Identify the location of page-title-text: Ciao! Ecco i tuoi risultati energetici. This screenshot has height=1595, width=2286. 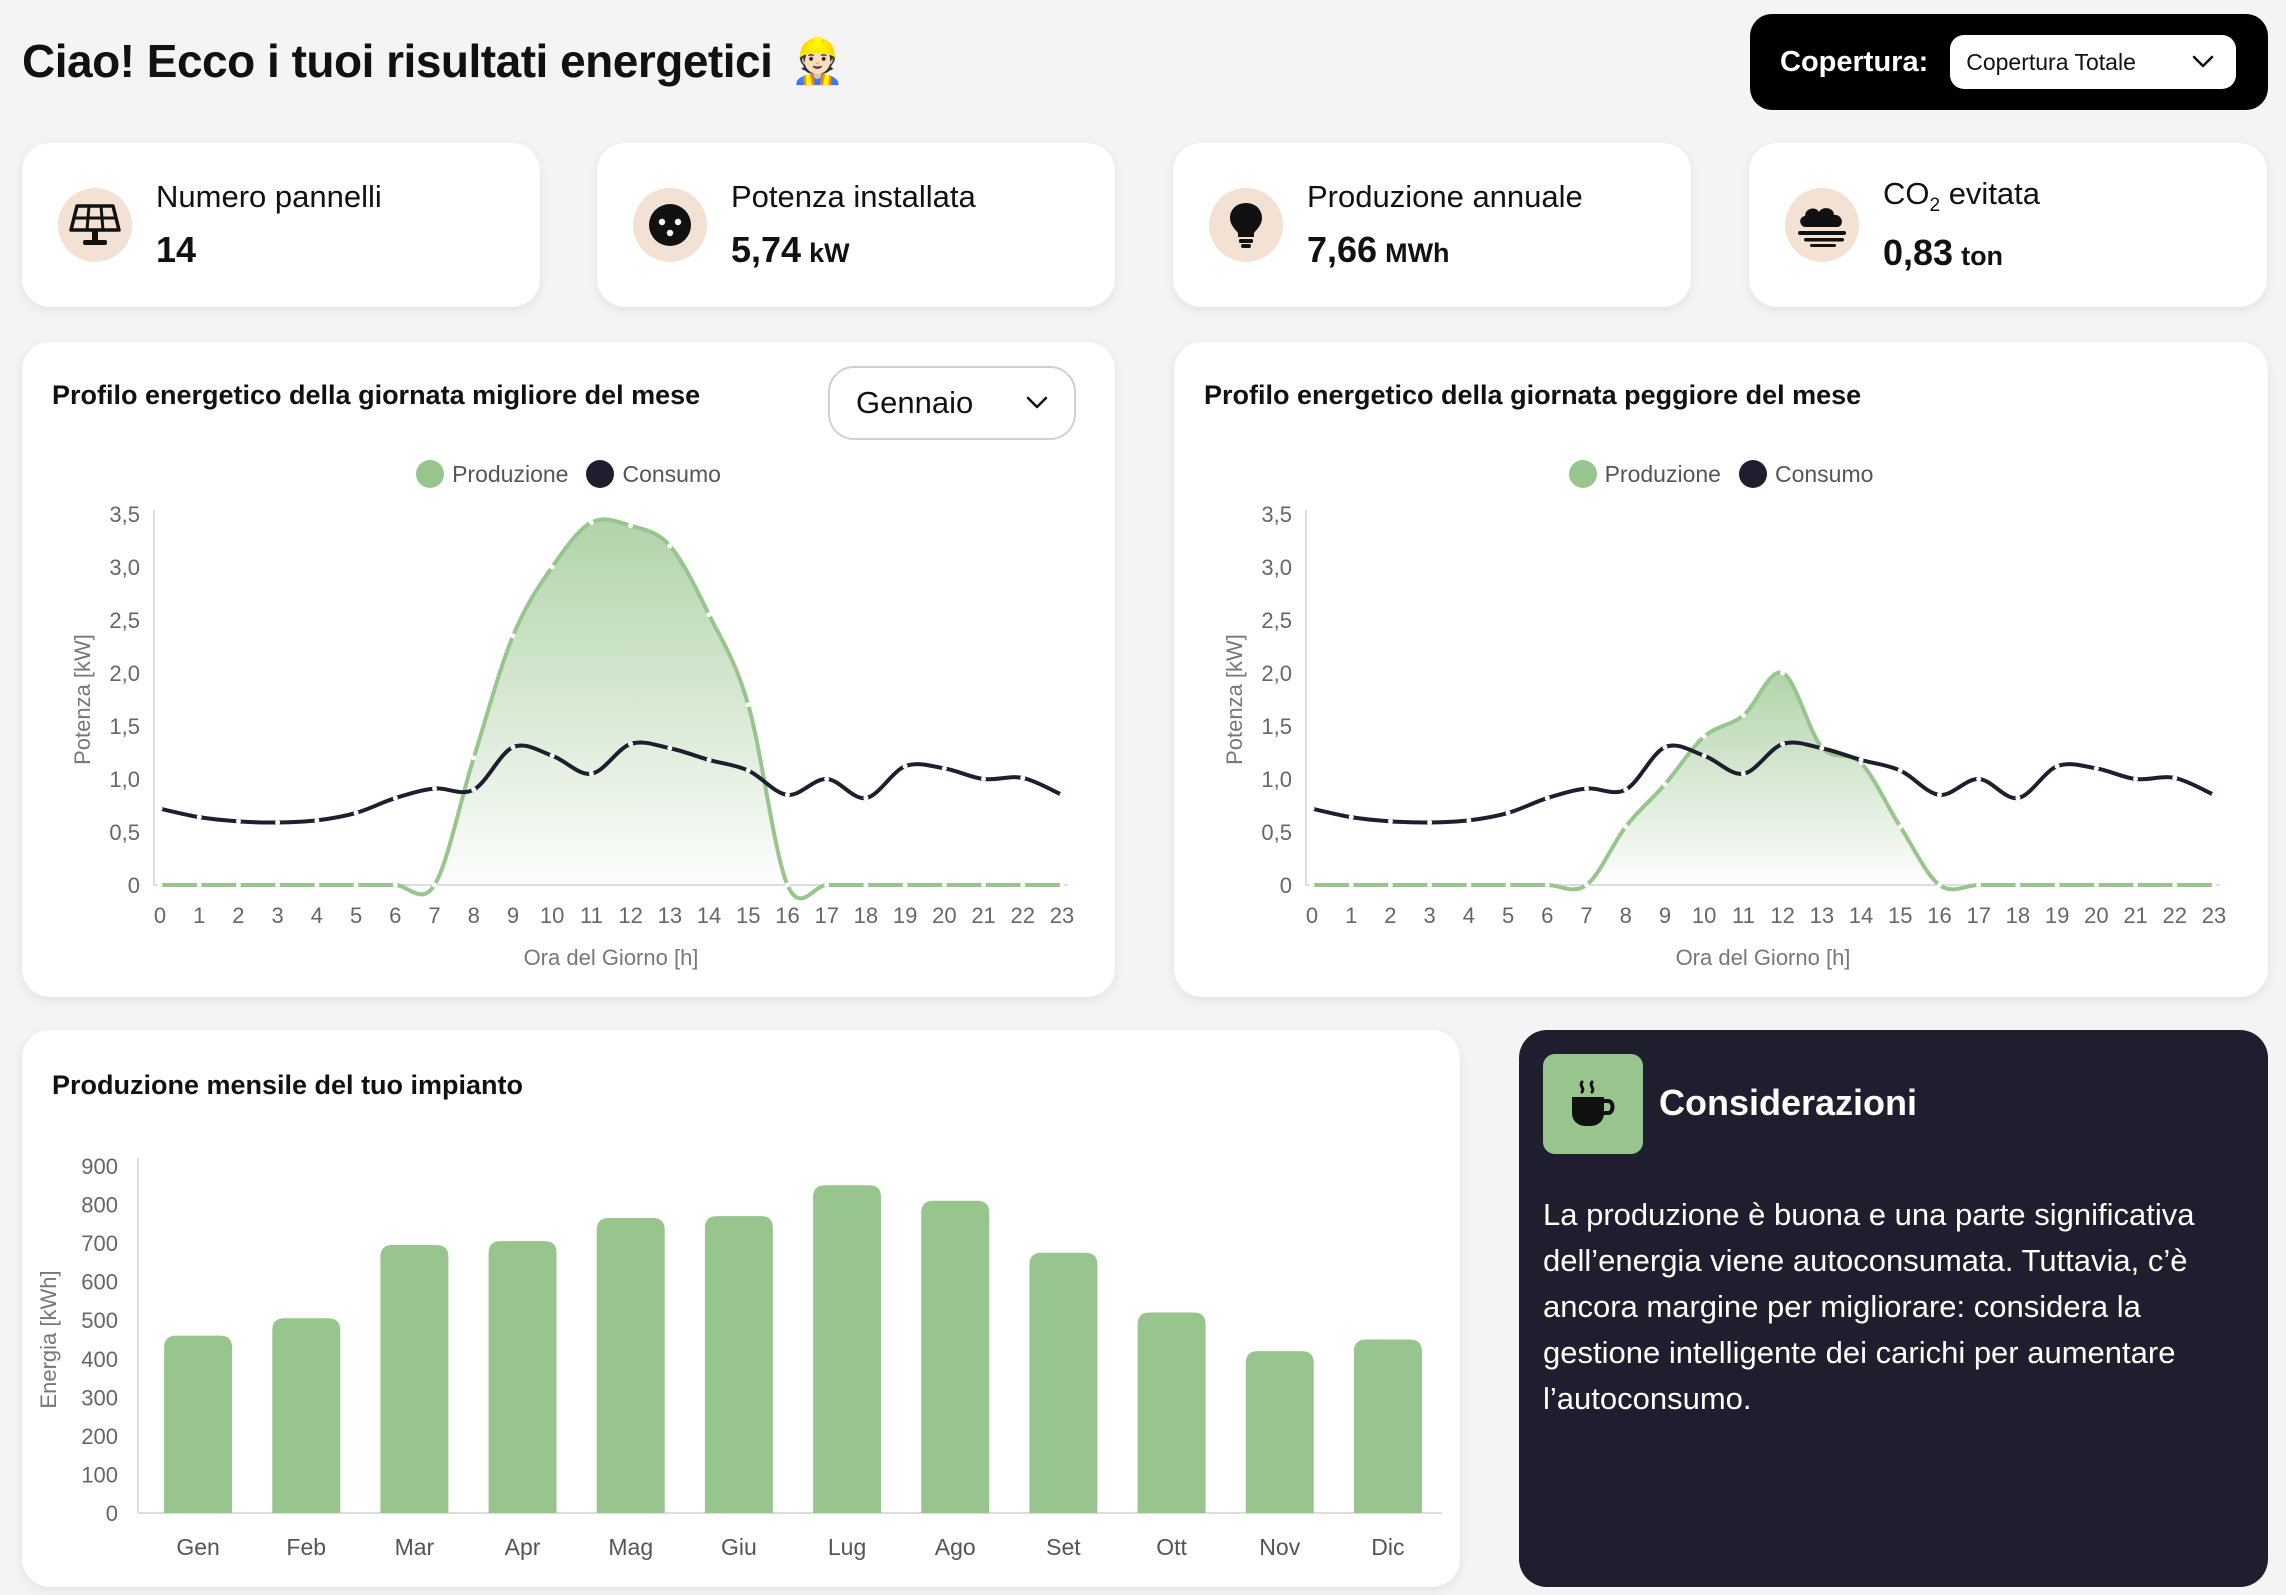
(397, 61).